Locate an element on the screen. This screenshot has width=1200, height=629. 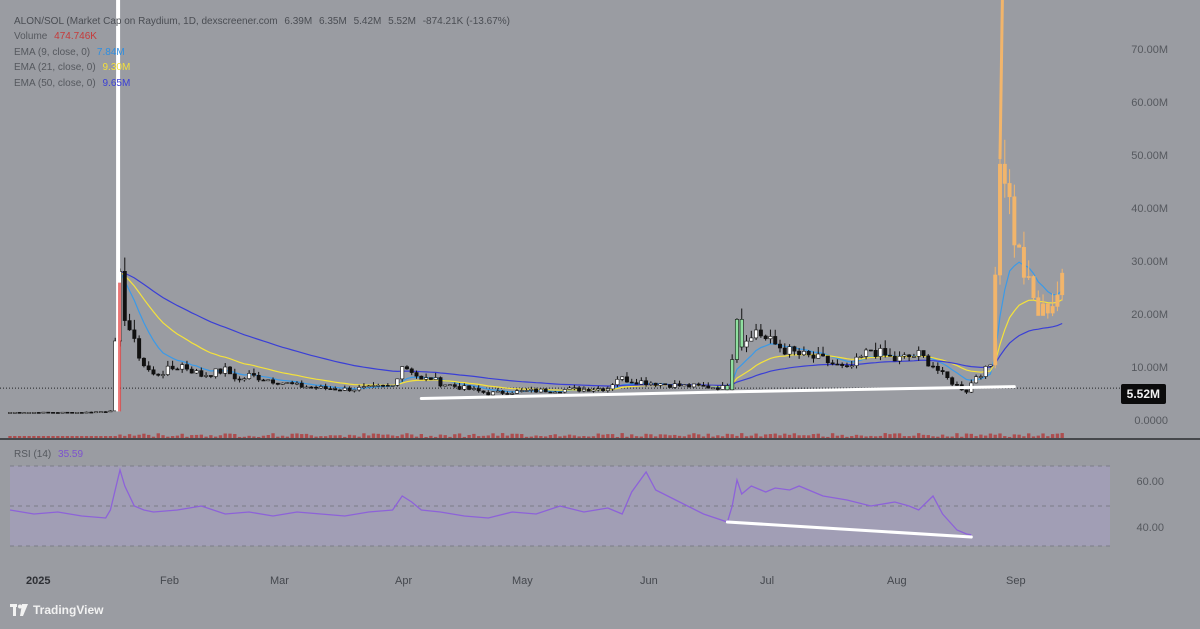
legend-ema50-row: EMA (50, close, 0) 9.65M is located at coordinates (72, 83).